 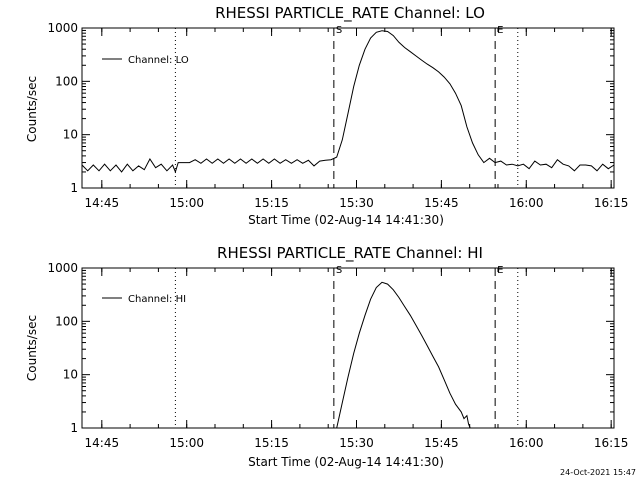 What do you see at coordinates (598, 472) in the screenshot?
I see `timestamp: 24-Oct-2021 15:47` at bounding box center [598, 472].